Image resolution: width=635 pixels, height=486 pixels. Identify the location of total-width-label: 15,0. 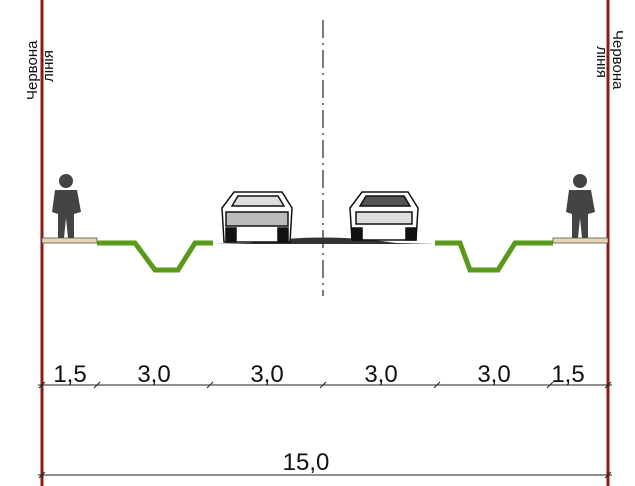
(306, 462).